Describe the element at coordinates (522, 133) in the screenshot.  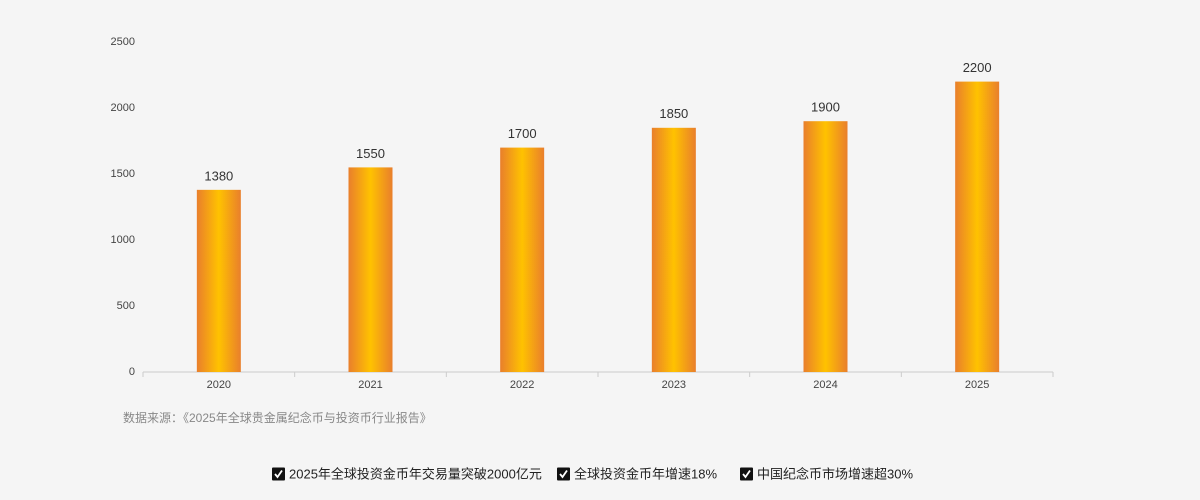
I see `data-label: 1700` at that location.